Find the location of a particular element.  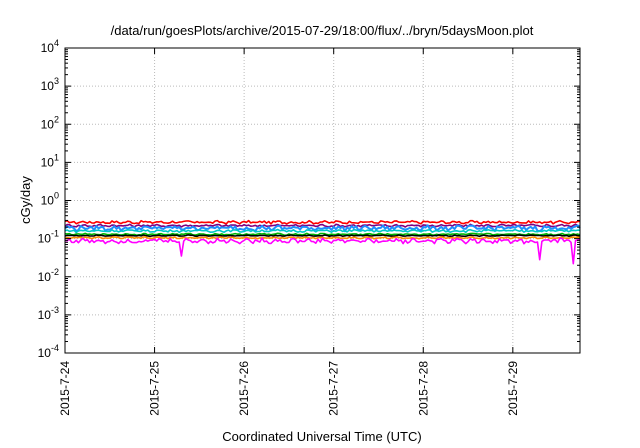

y-tick-label: 10⁰ is located at coordinates (50, 199).